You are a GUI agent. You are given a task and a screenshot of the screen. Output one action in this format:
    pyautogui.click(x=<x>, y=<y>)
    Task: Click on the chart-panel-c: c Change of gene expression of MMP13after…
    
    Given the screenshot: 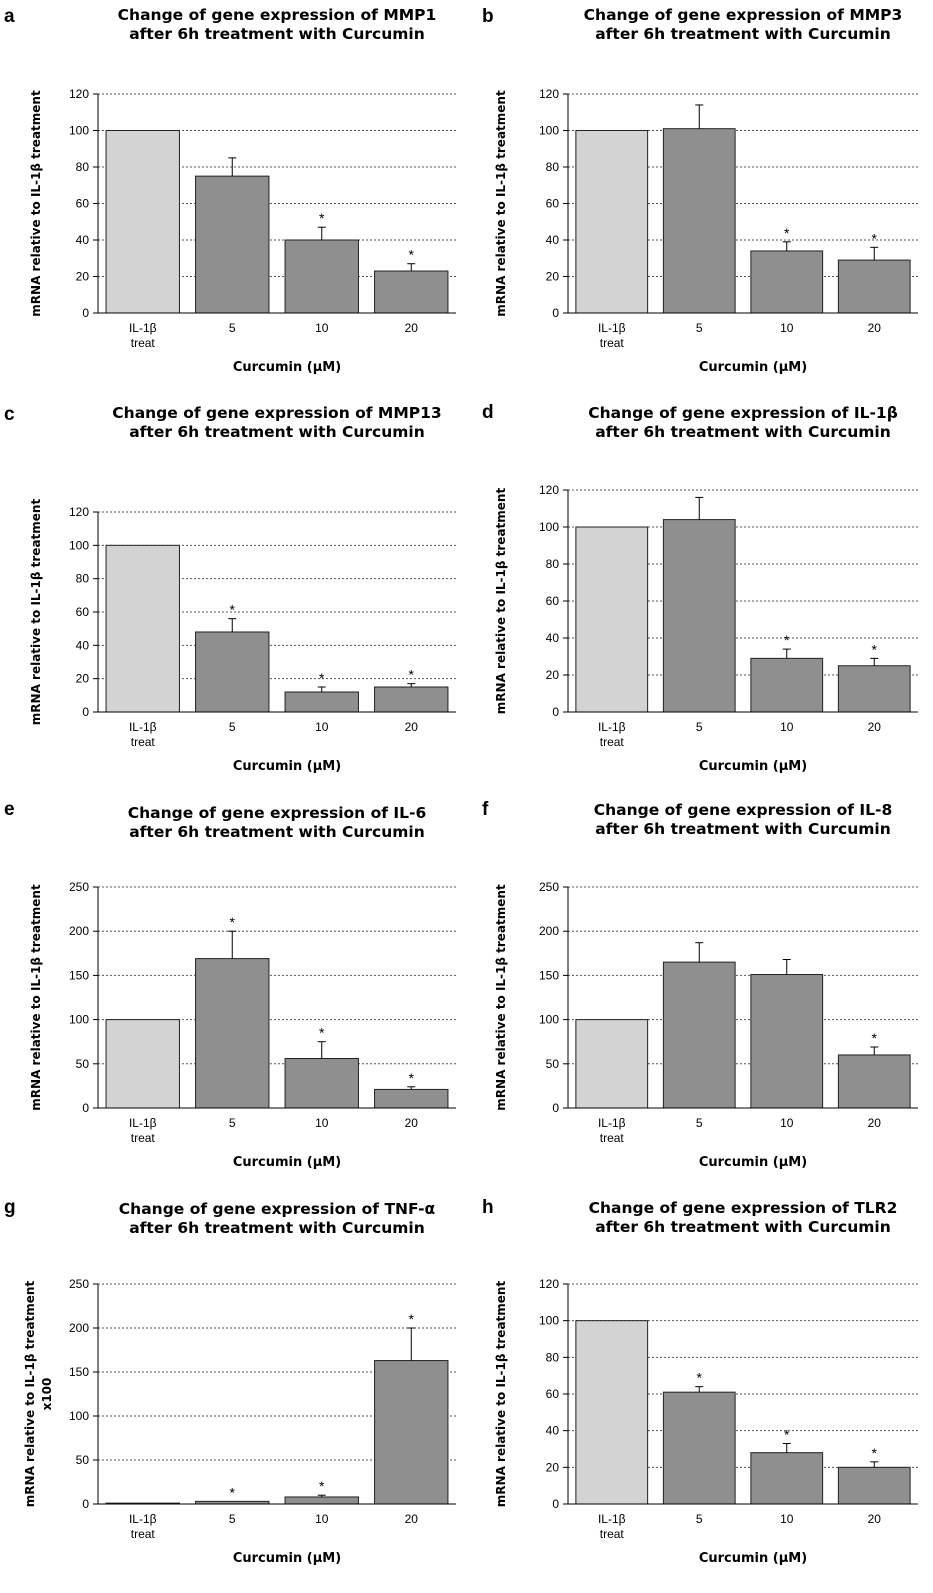 What is the action you would take?
    pyautogui.click(x=230, y=589)
    